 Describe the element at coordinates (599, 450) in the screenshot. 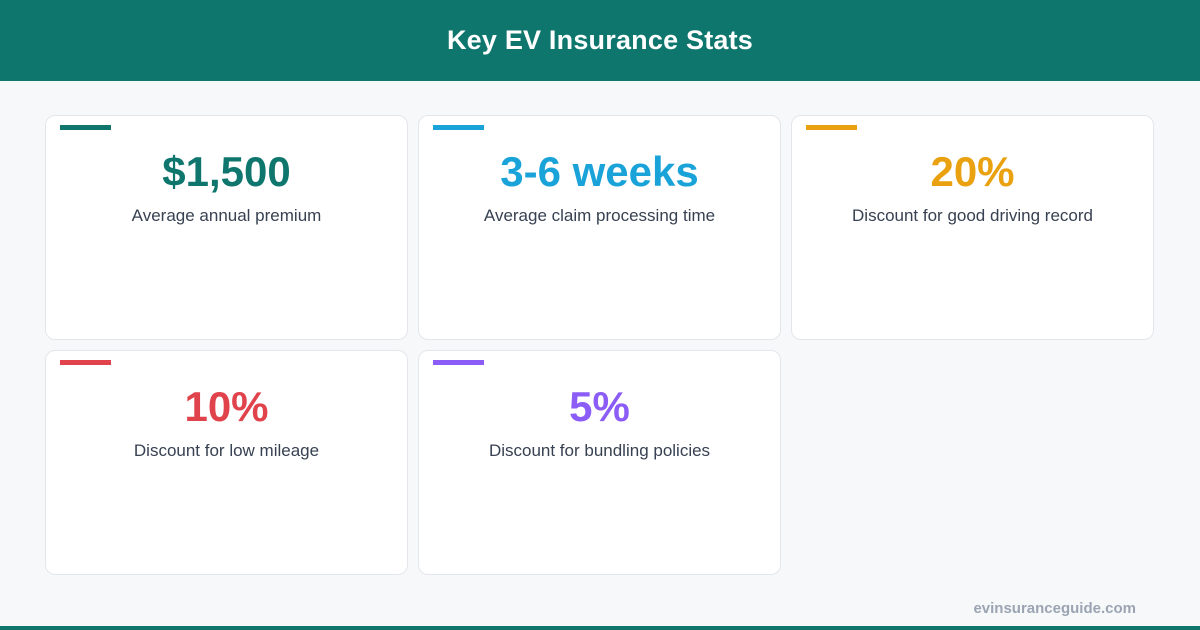

I see `stat-label: Discount for bundling policies` at that location.